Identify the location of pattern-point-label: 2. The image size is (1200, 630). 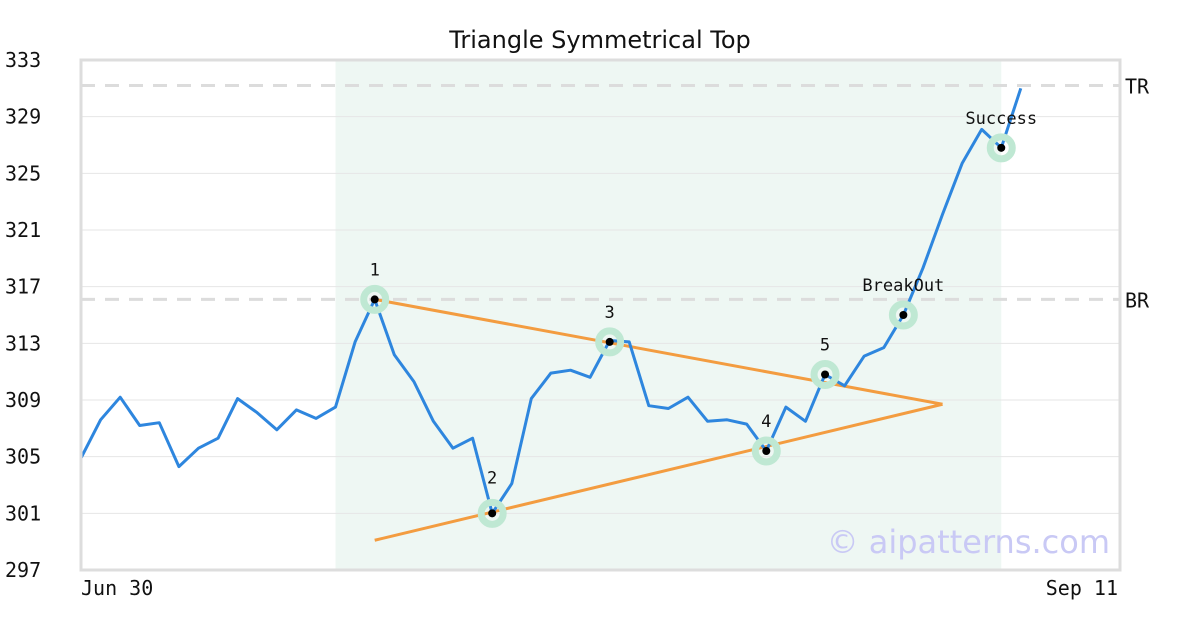
(492, 478).